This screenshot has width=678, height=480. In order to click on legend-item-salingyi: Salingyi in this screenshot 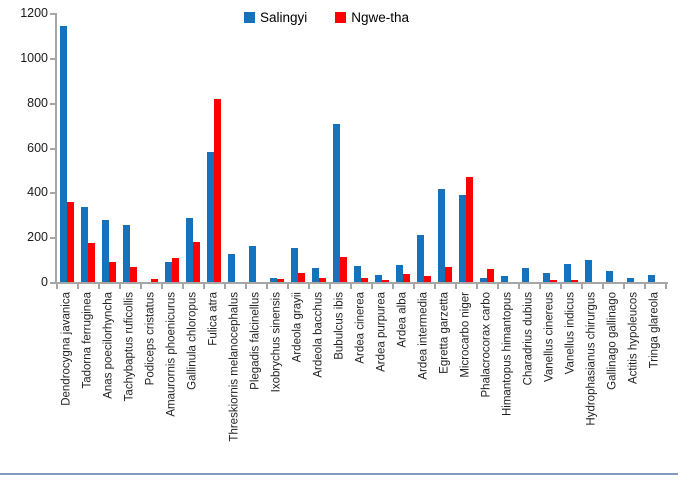, I will do `click(275, 17)`.